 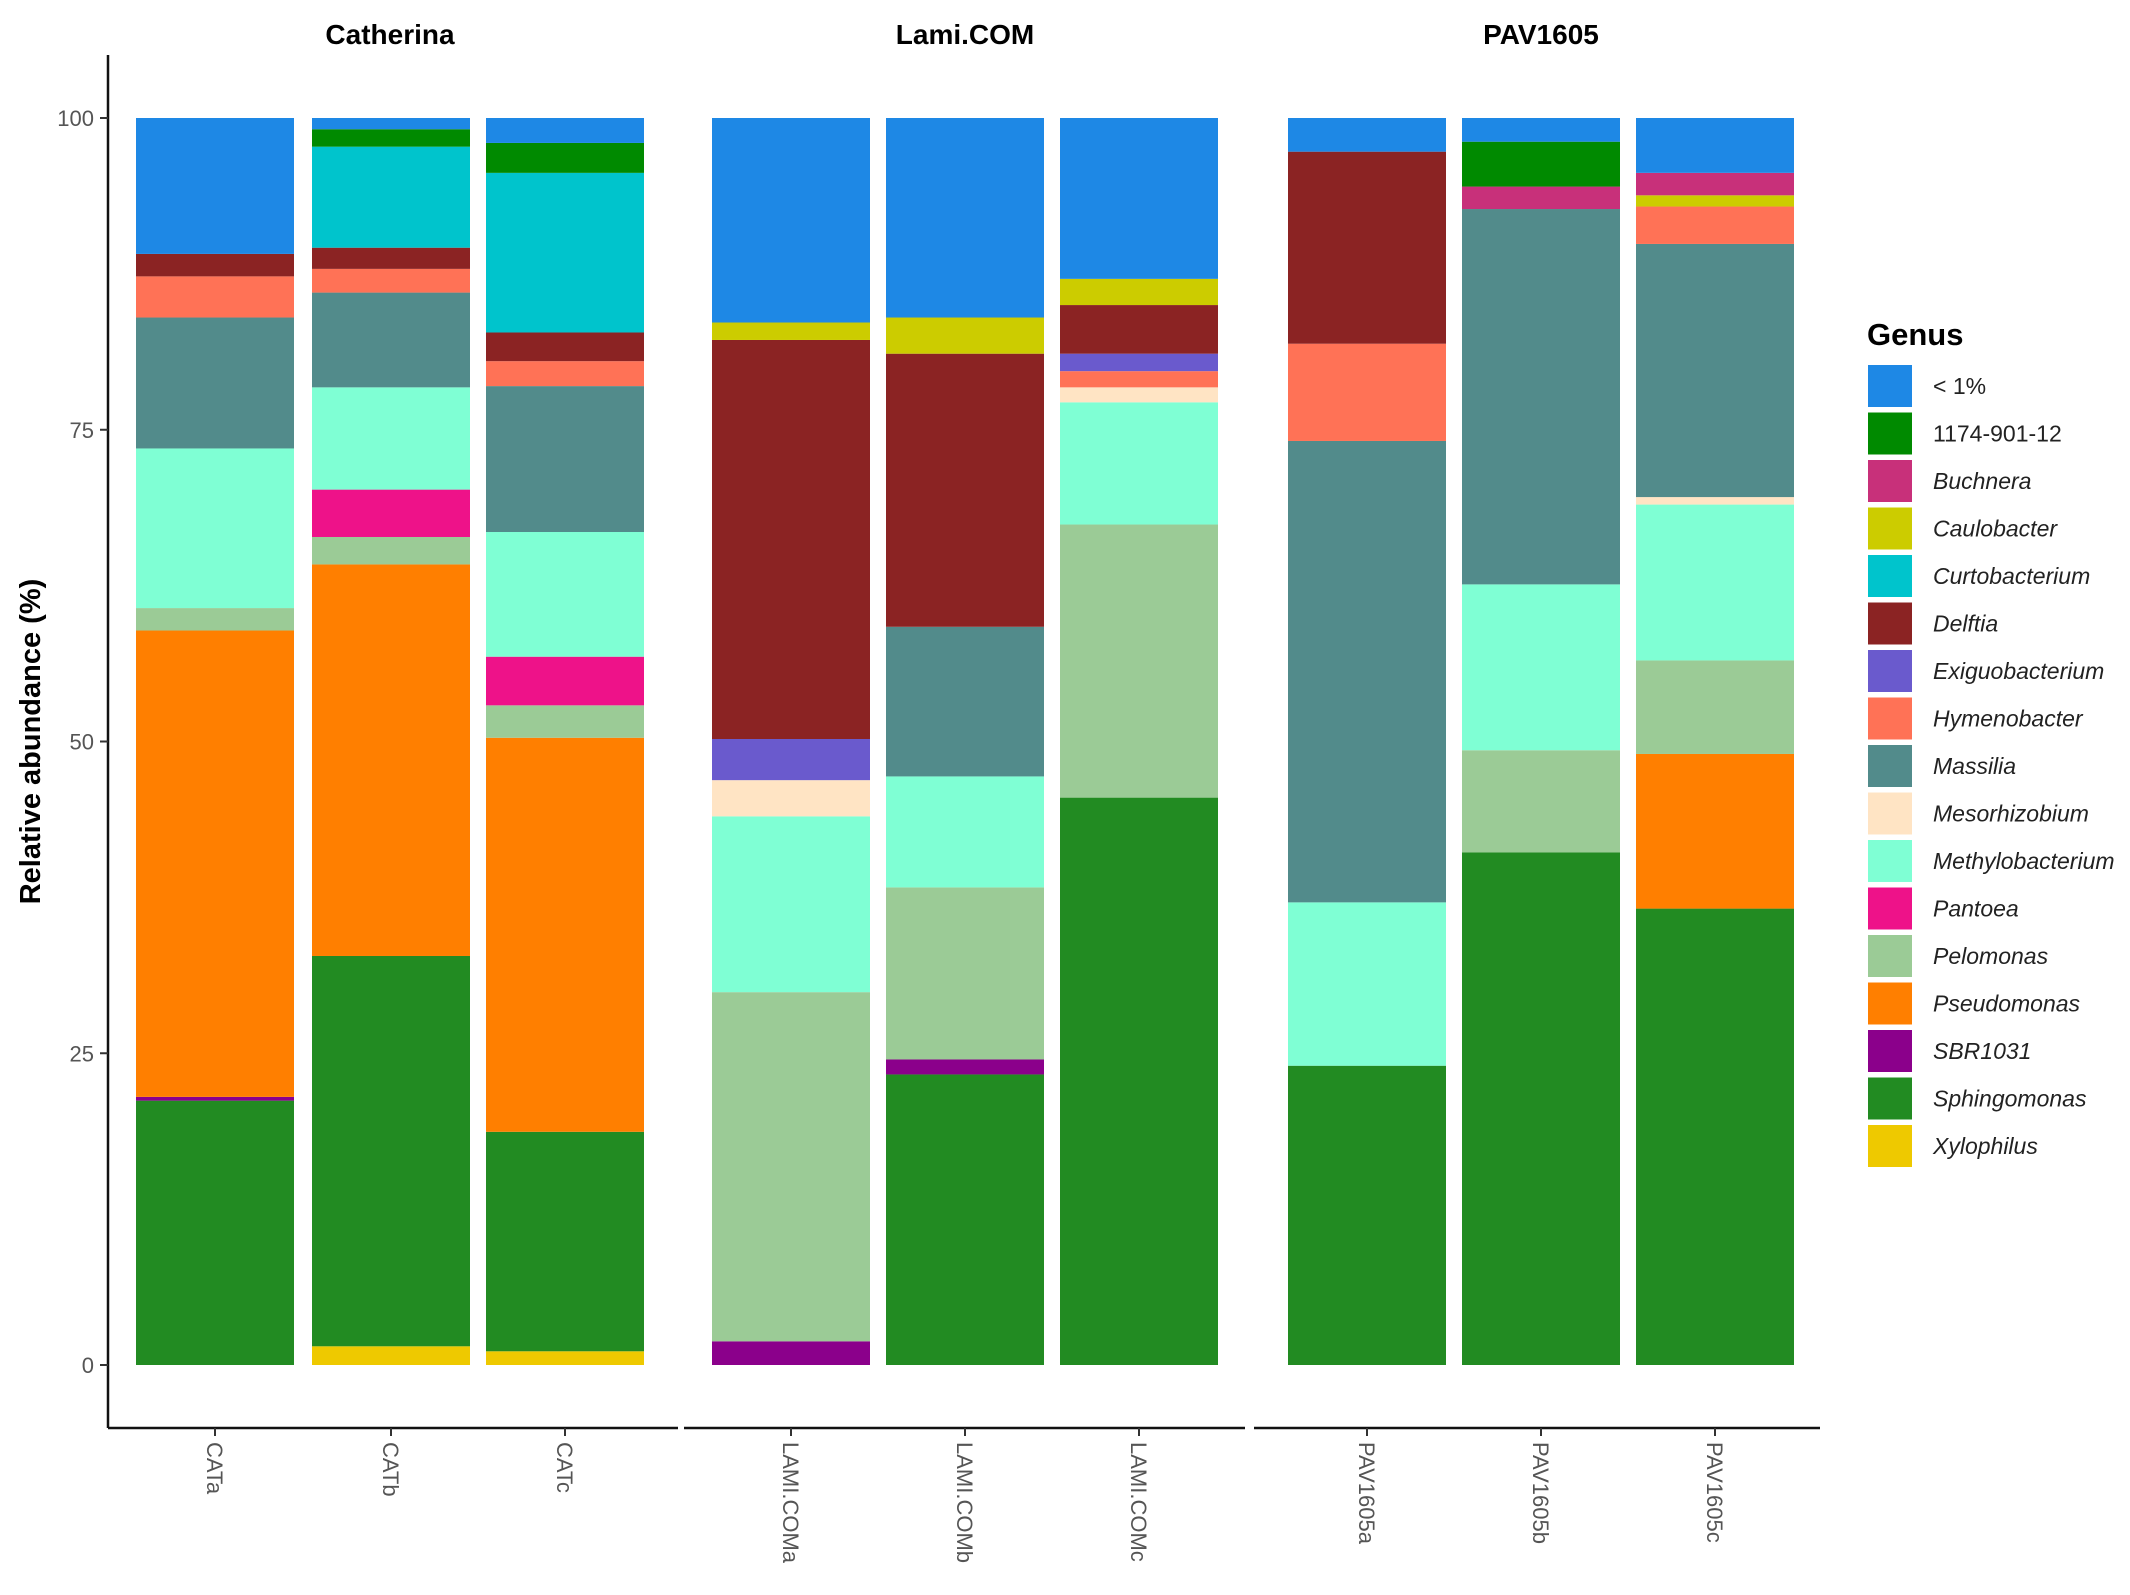 I want to click on x-tick-label-lami-comc: LAMI.COMc, so click(x=1138, y=1502).